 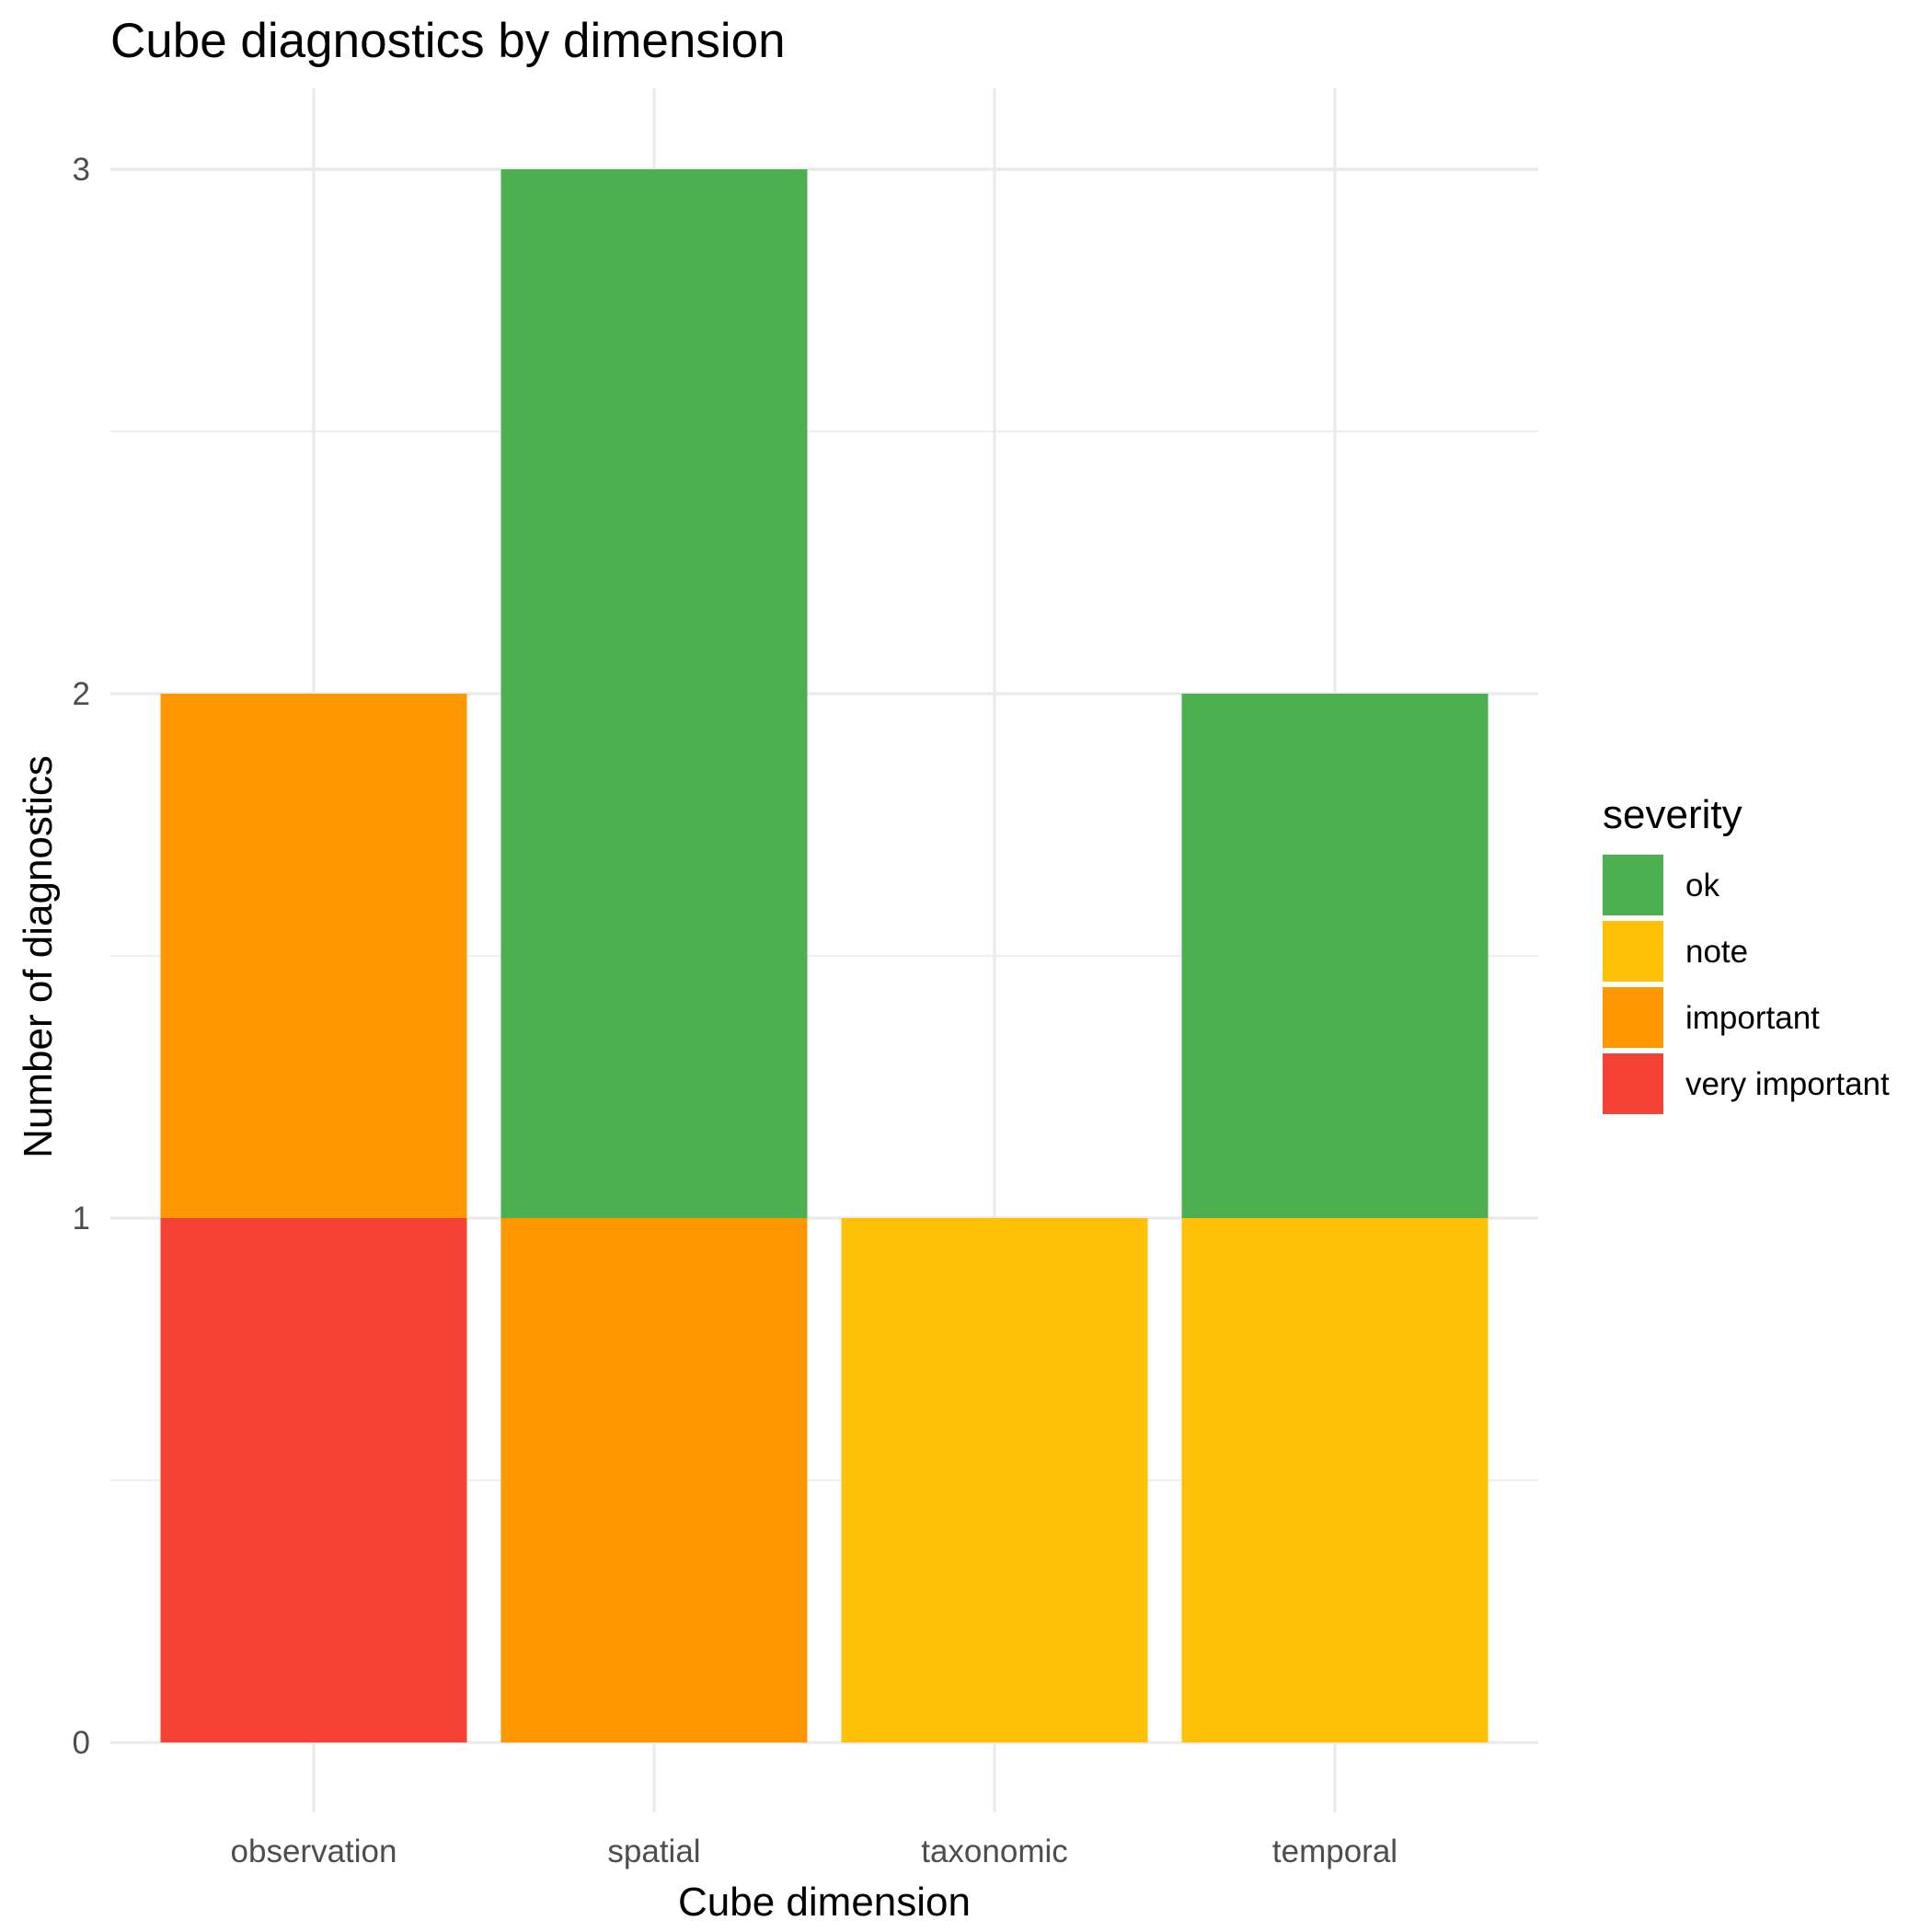 I want to click on x-tick-label: observation, so click(x=314, y=1851).